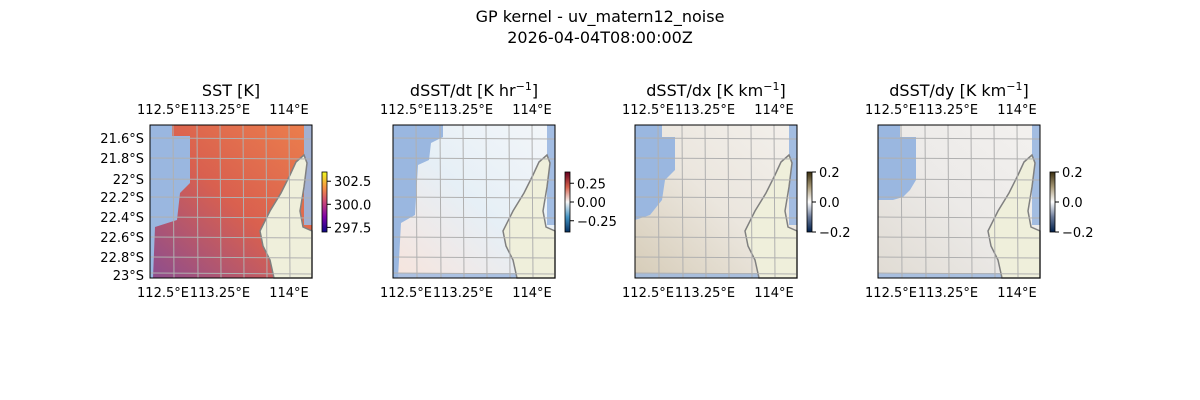  What do you see at coordinates (715, 90) in the screenshot?
I see `panel-title: dSST/dx [K km−1]` at bounding box center [715, 90].